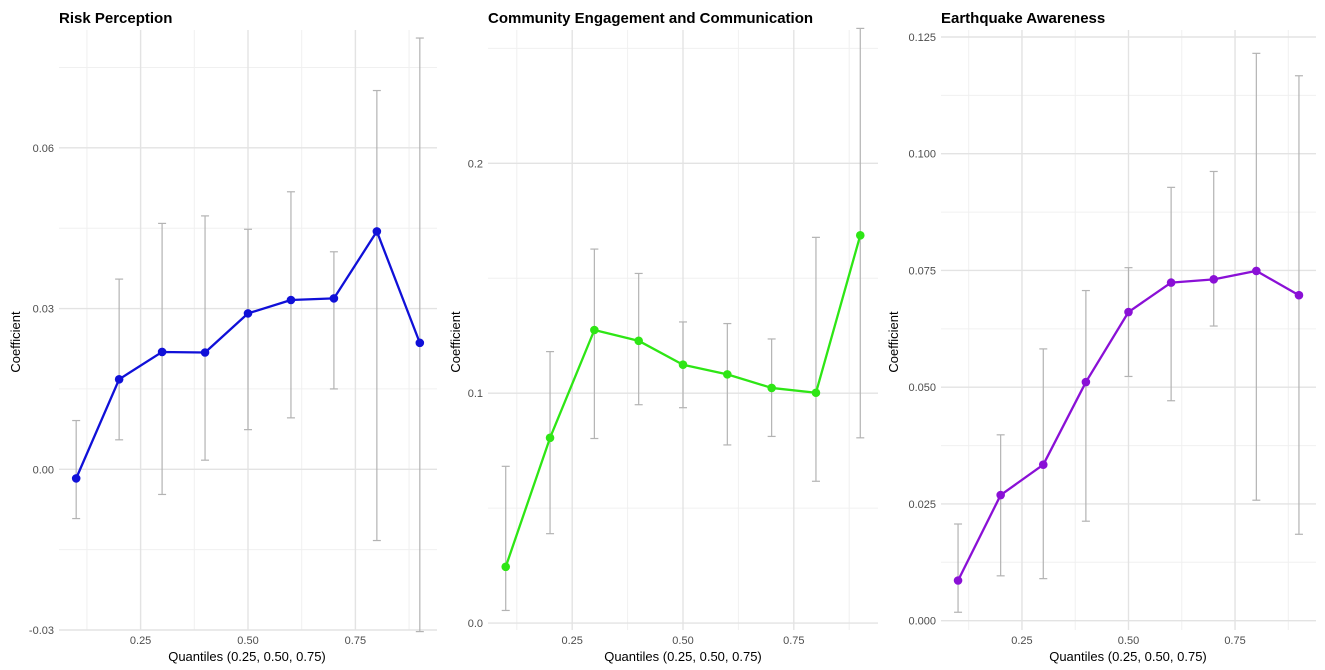 Image resolution: width=1325 pixels, height=670 pixels. What do you see at coordinates (115, 18) in the screenshot?
I see `panel-title: Risk Perception` at bounding box center [115, 18].